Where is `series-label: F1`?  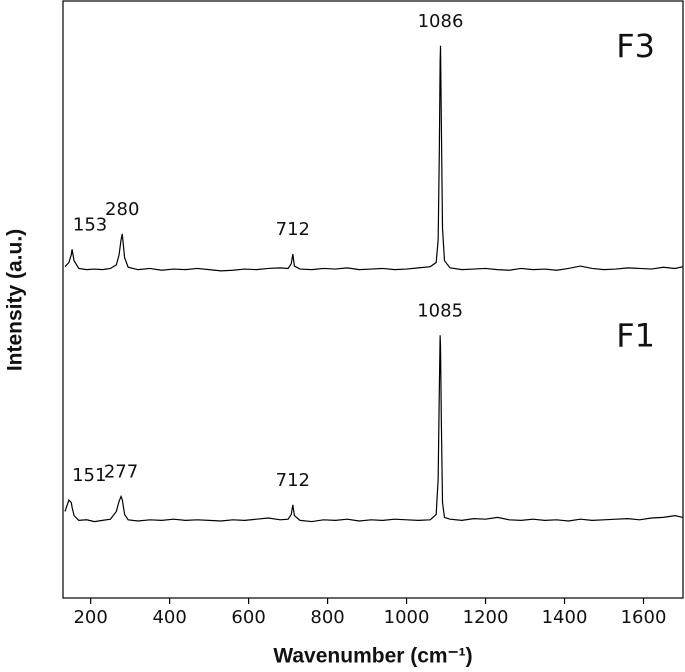 series-label: F1 is located at coordinates (635, 335).